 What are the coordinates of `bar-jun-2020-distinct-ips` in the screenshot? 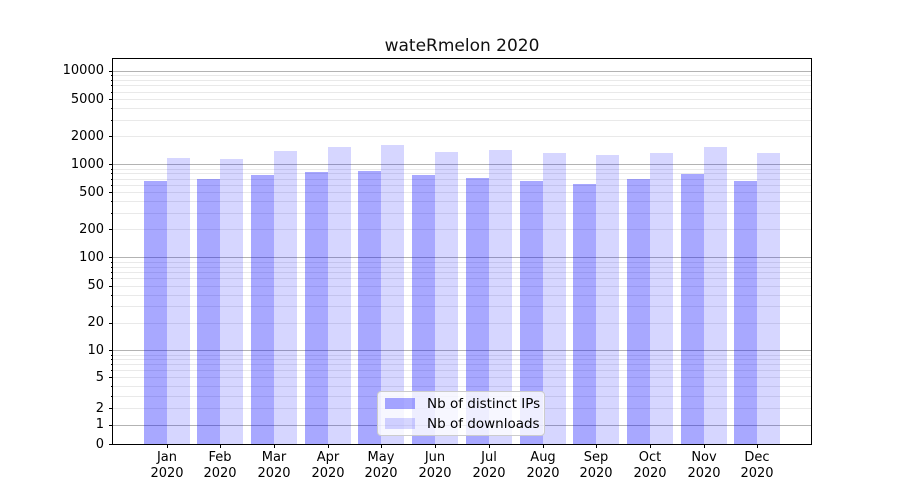 It's located at (423, 309).